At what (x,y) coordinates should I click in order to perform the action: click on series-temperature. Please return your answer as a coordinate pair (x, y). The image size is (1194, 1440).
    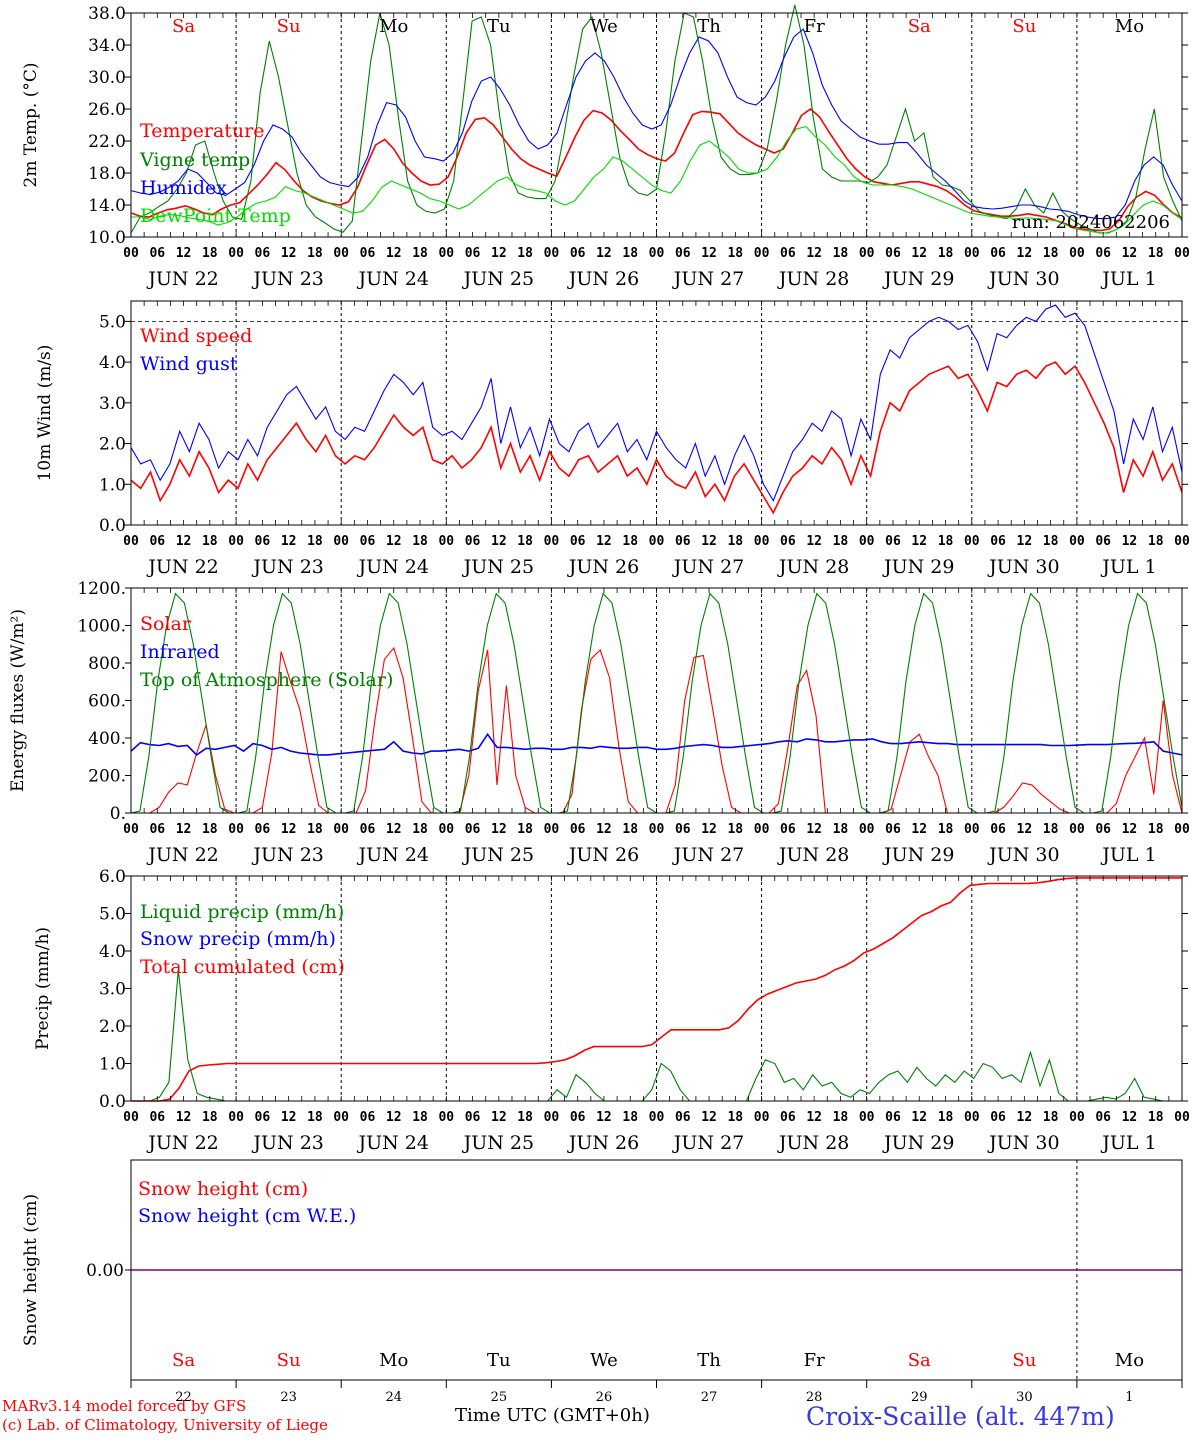
    Looking at the image, I should click on (656, 169).